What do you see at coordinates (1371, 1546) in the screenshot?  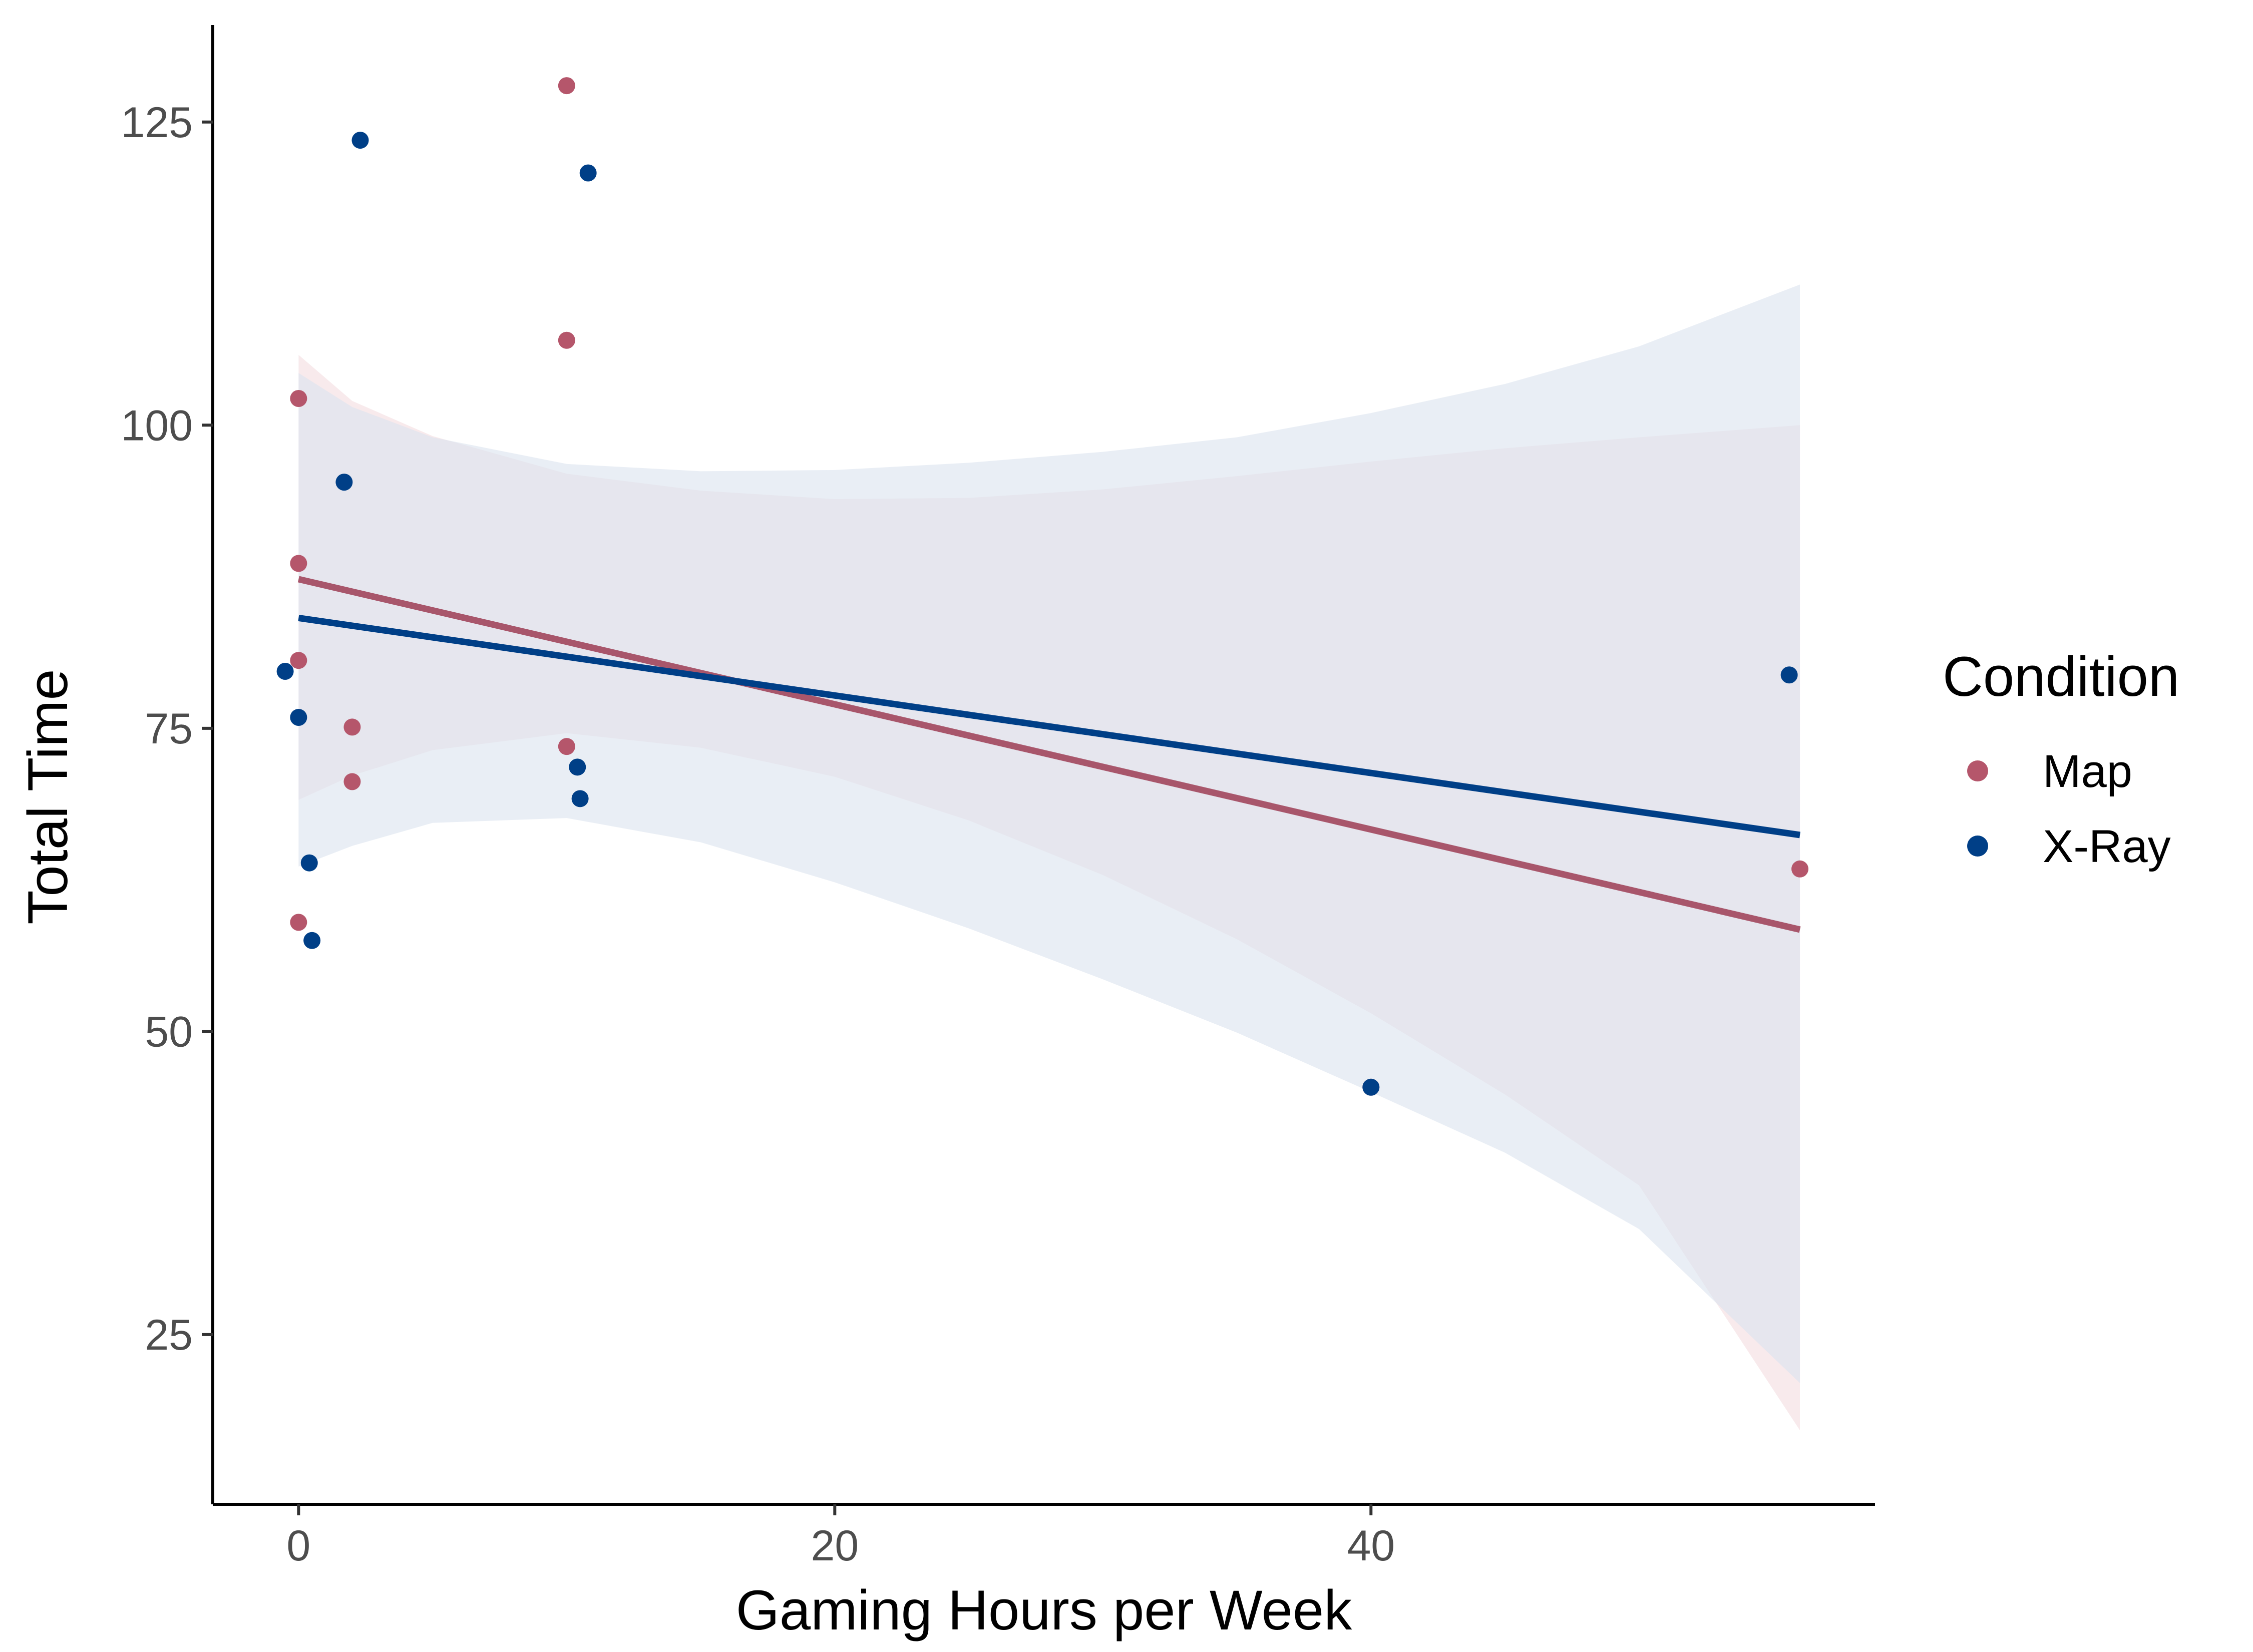 I see `x-tick-label: 40` at bounding box center [1371, 1546].